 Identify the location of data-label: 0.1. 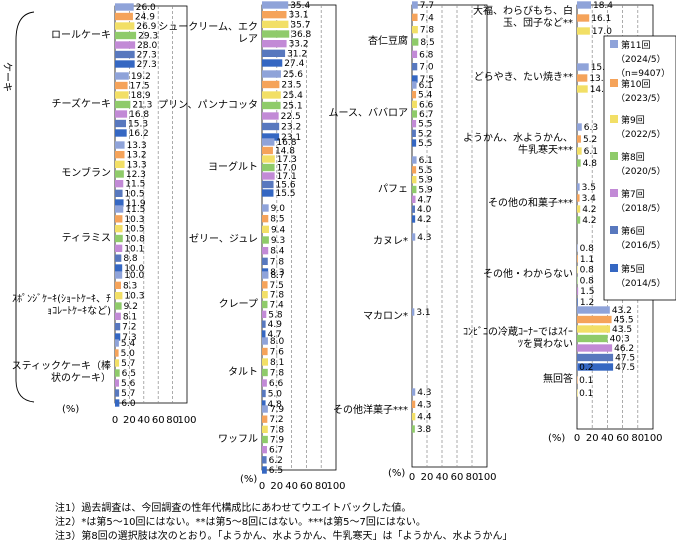
(586, 381).